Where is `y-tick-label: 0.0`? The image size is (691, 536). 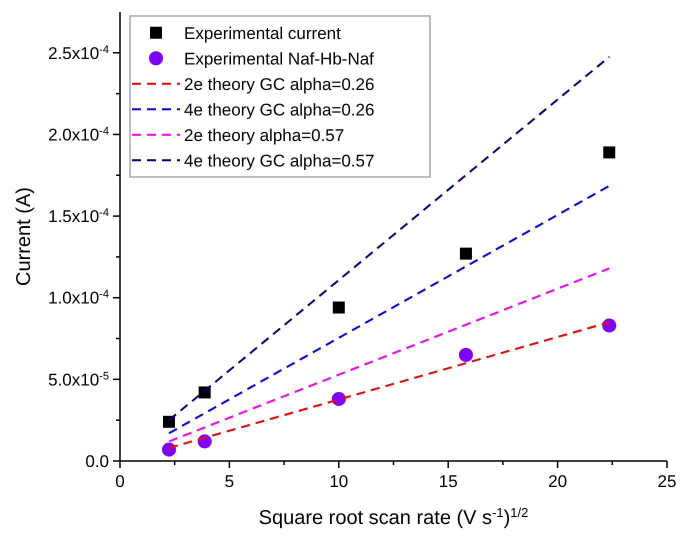 y-tick-label: 0.0 is located at coordinates (97, 461).